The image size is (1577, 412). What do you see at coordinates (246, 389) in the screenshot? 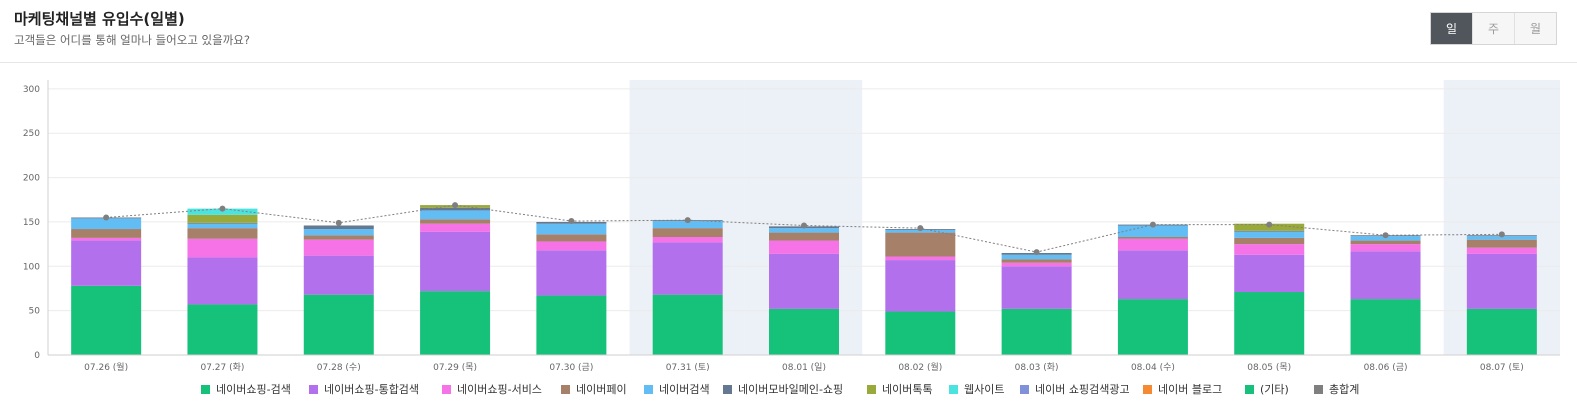
I see `legend-item: 네이버쇼핑-검색` at bounding box center [246, 389].